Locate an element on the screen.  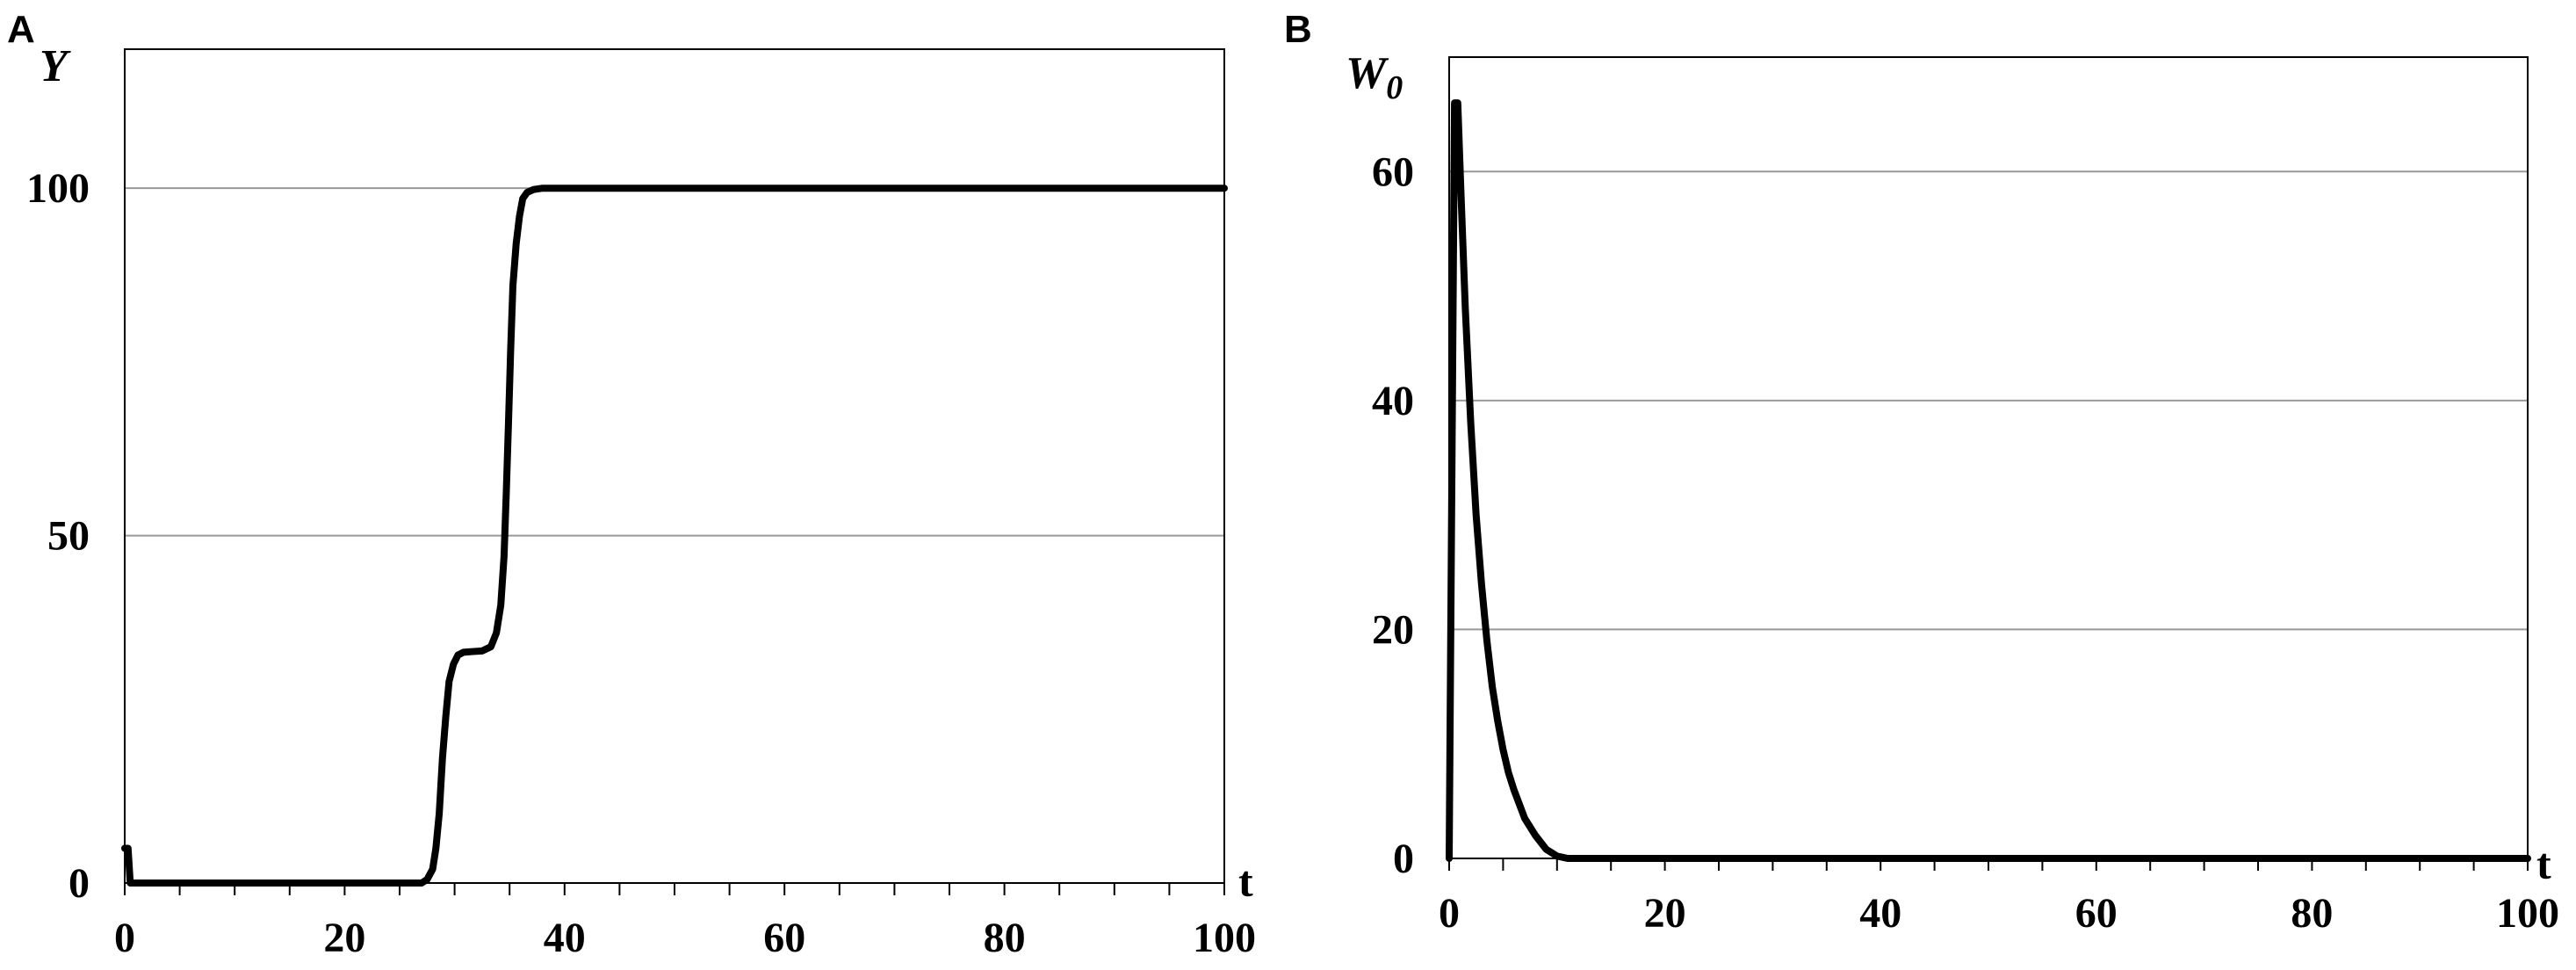
y-tick-label: 60 is located at coordinates (1393, 171).